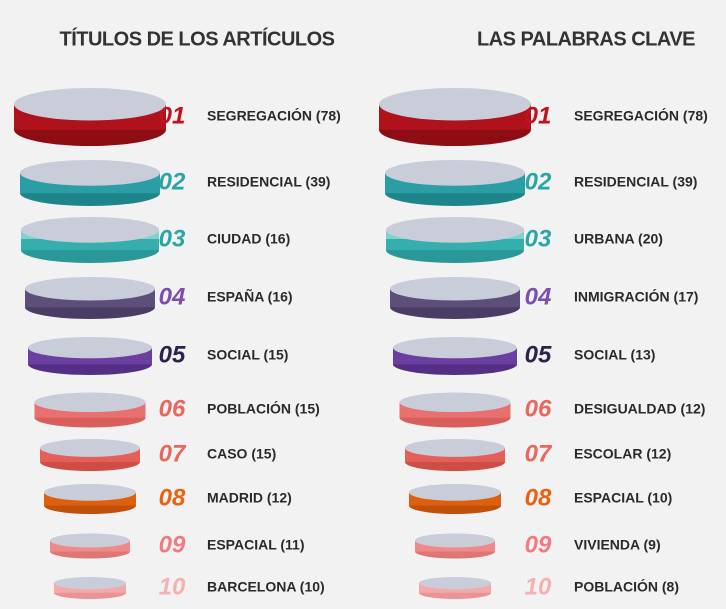 The image size is (726, 609). I want to click on item-label: POBLACIÓN (8), so click(626, 586).